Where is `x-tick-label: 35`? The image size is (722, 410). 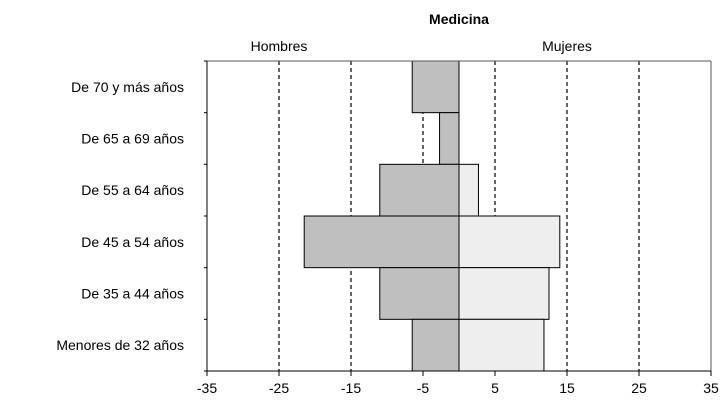 x-tick-label: 35 is located at coordinates (711, 388).